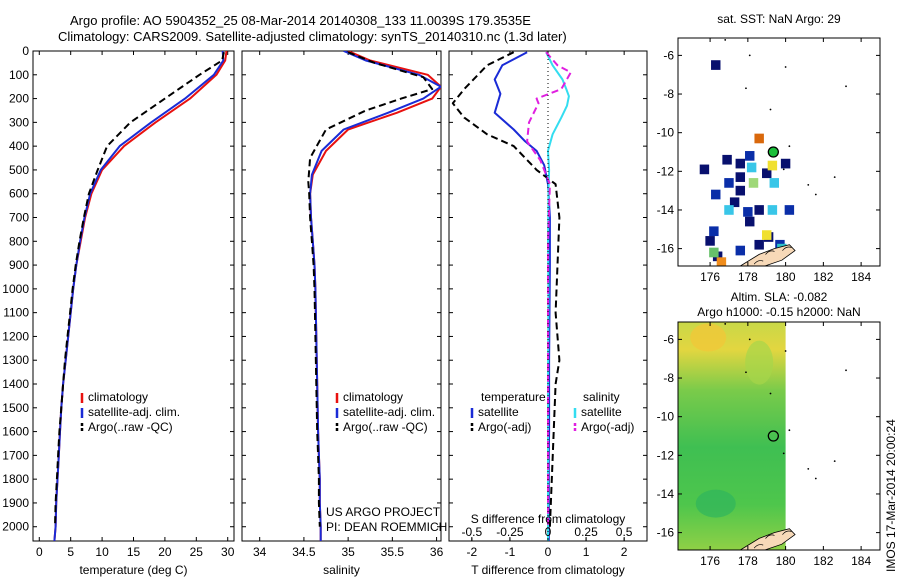 This screenshot has height=580, width=900. I want to click on credit-line2: PI: DEAN ROEMMICH, so click(386, 527).